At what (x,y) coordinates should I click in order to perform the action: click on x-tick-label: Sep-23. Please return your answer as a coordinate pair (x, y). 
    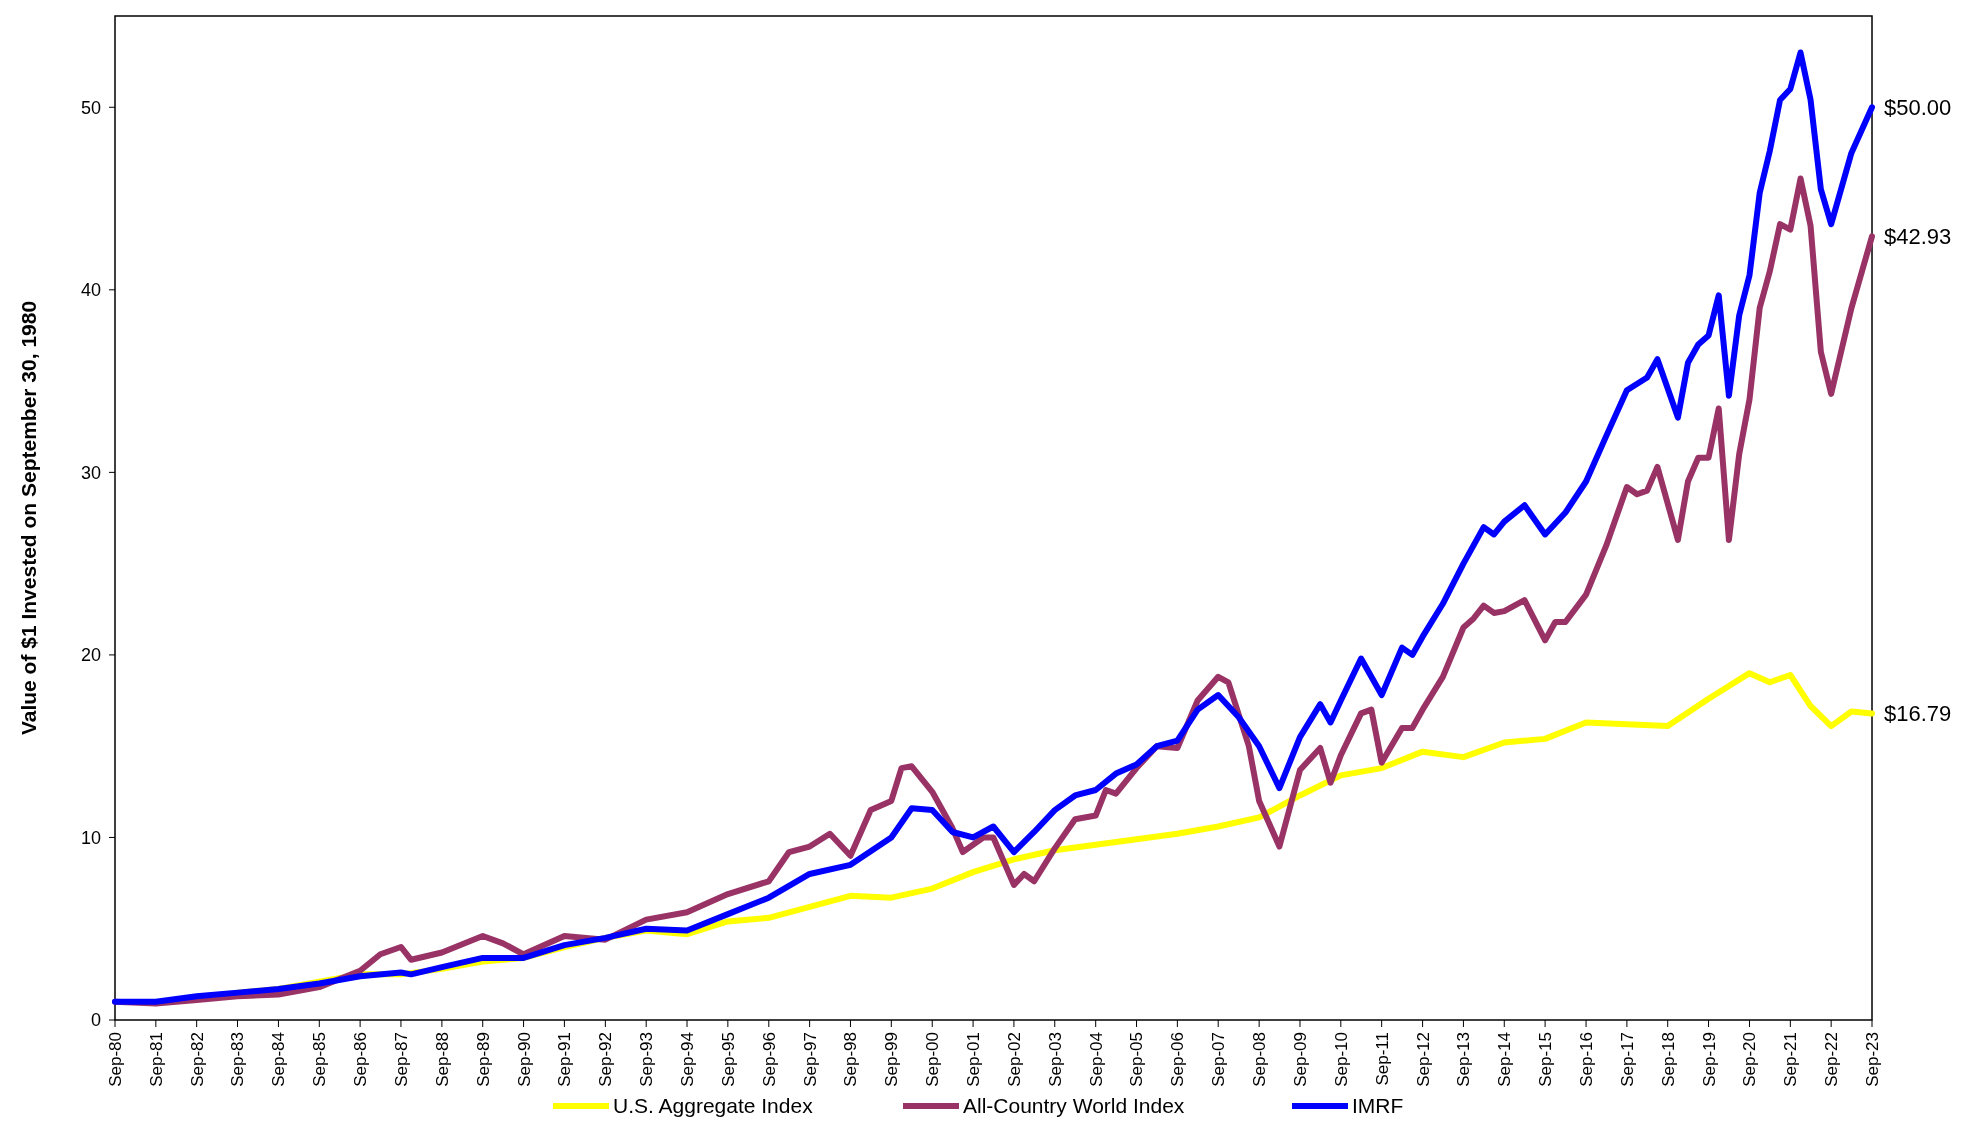
    Looking at the image, I should click on (1872, 1059).